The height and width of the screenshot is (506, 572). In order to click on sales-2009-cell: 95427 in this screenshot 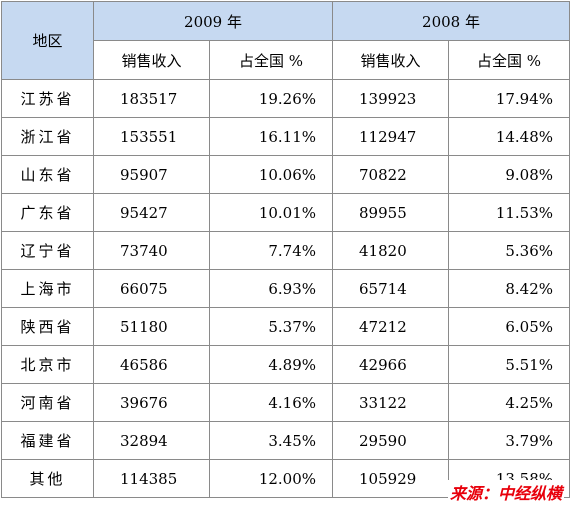, I will do `click(151, 212)`.